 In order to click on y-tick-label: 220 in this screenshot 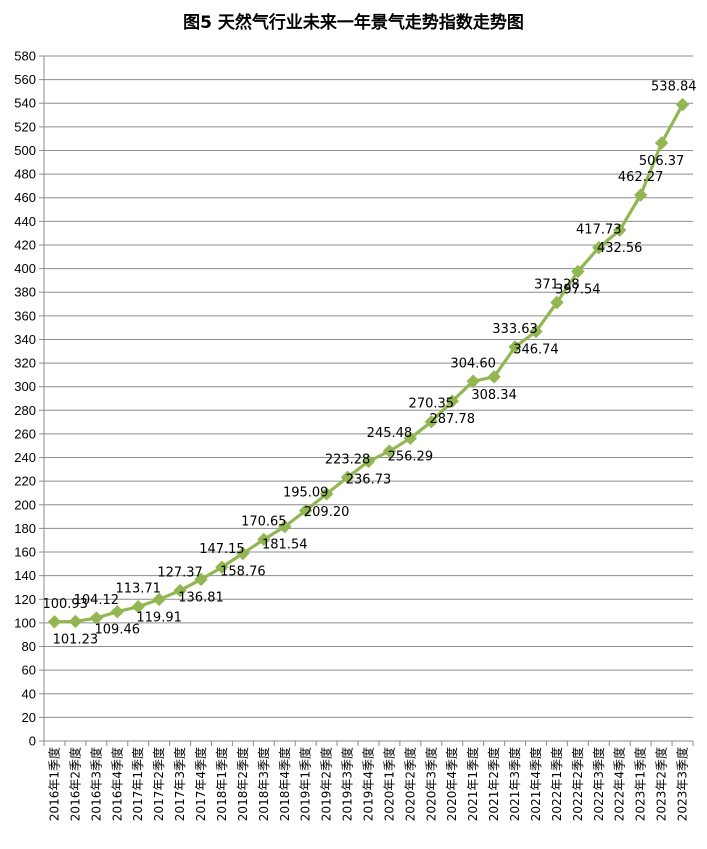, I will do `click(25, 481)`.